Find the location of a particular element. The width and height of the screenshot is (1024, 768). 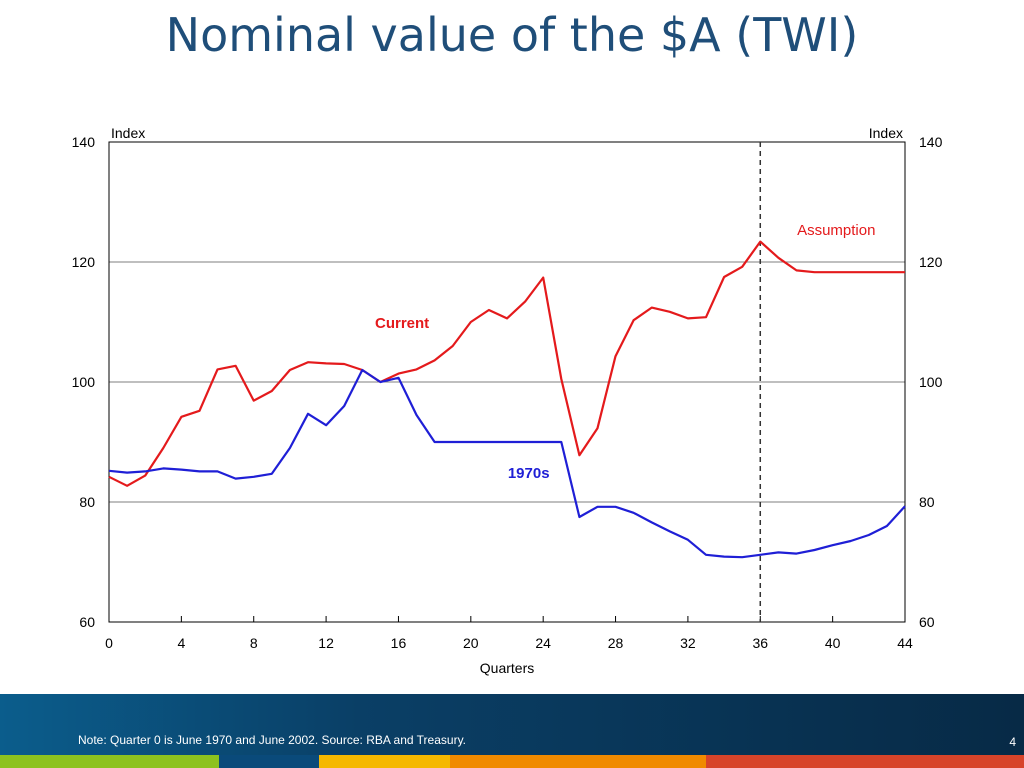

y-tick-label-right: 60 is located at coordinates (927, 622).